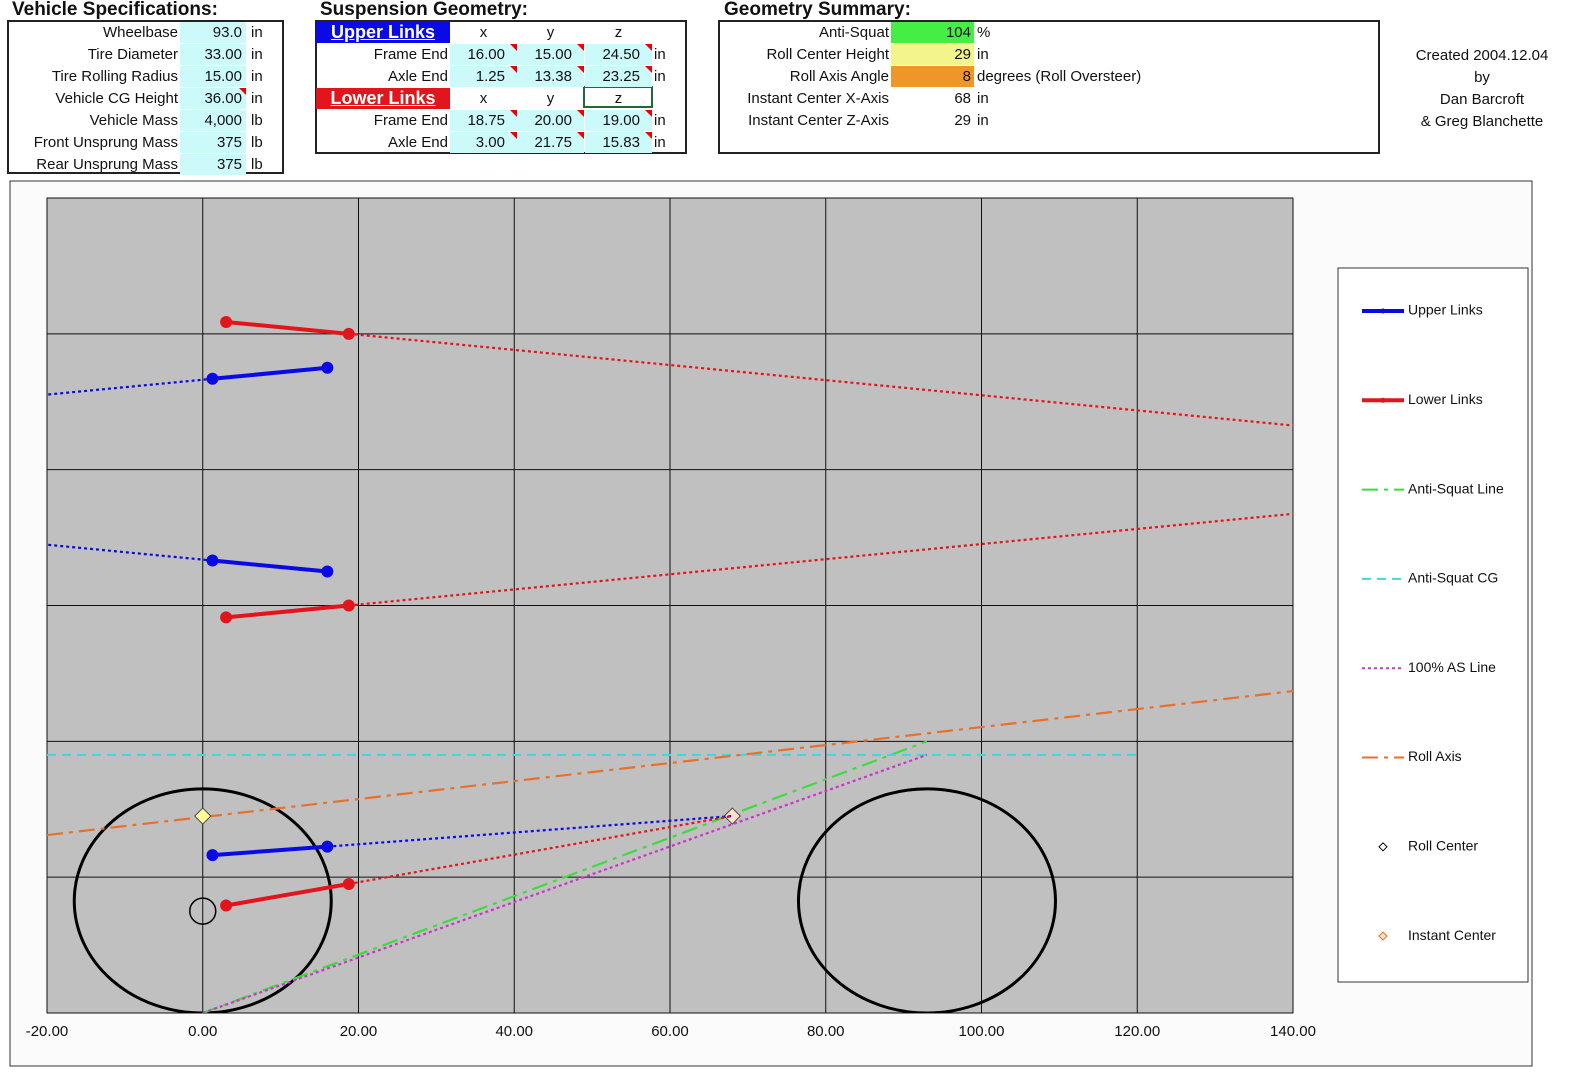 This screenshot has height=1090, width=1586. I want to click on spec-label: Wheelbase, so click(140, 32).